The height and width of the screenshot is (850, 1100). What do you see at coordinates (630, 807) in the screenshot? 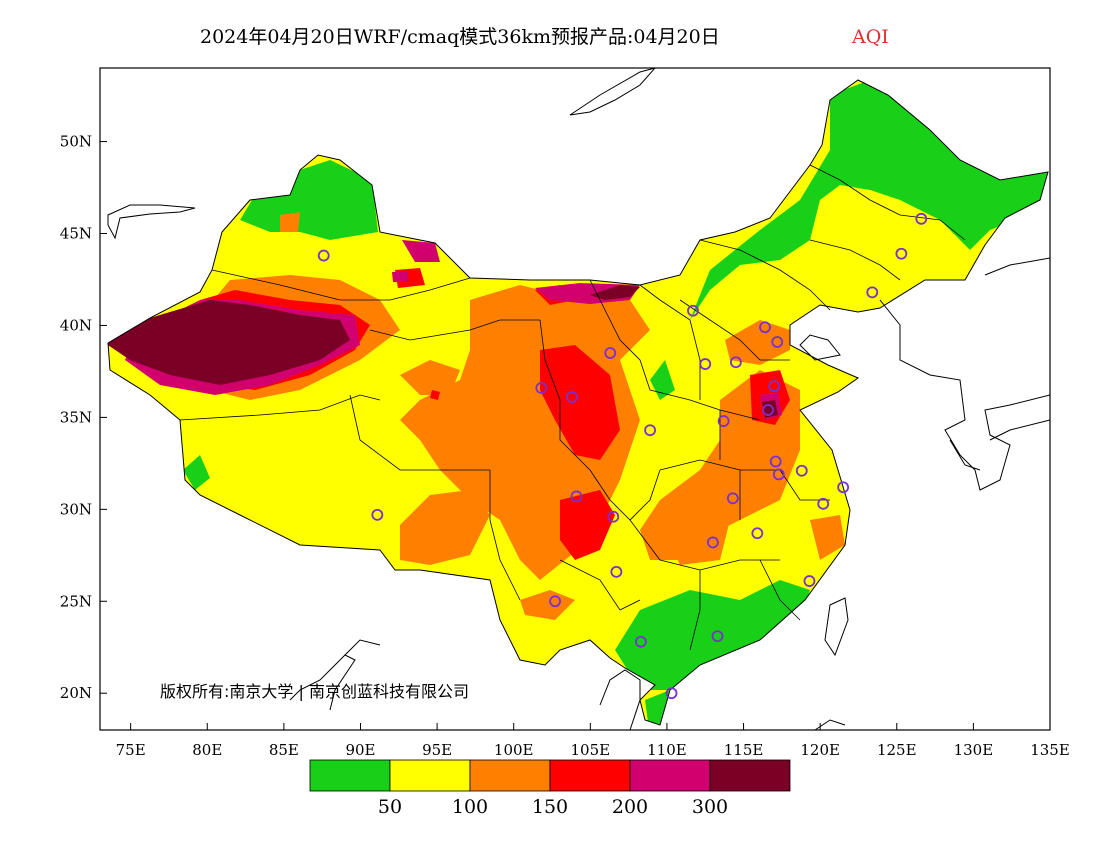
I see `legend-threshold-label: 200` at bounding box center [630, 807].